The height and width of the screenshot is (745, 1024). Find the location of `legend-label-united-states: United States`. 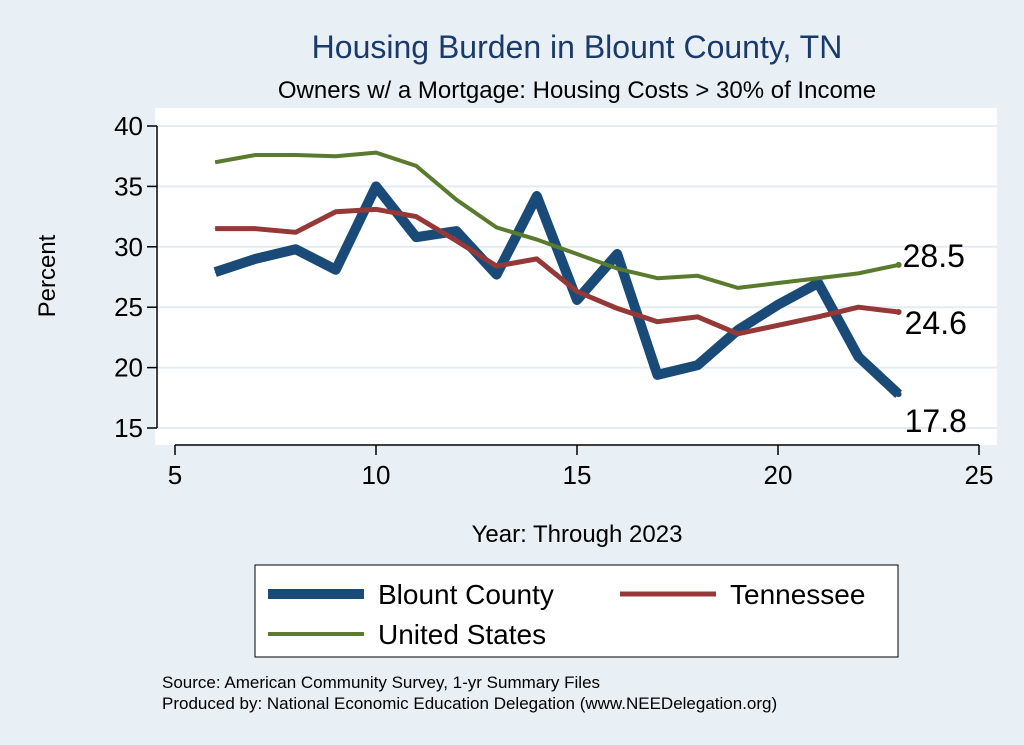

legend-label-united-states: United States is located at coordinates (462, 634).